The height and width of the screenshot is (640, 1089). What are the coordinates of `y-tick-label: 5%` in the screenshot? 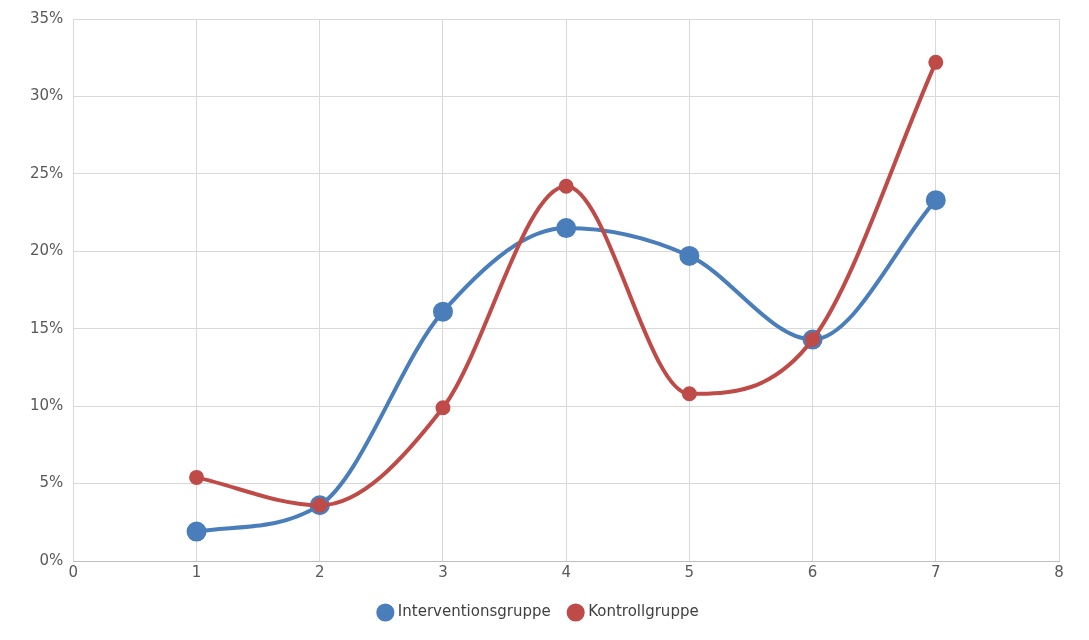 It's located at (51, 482).